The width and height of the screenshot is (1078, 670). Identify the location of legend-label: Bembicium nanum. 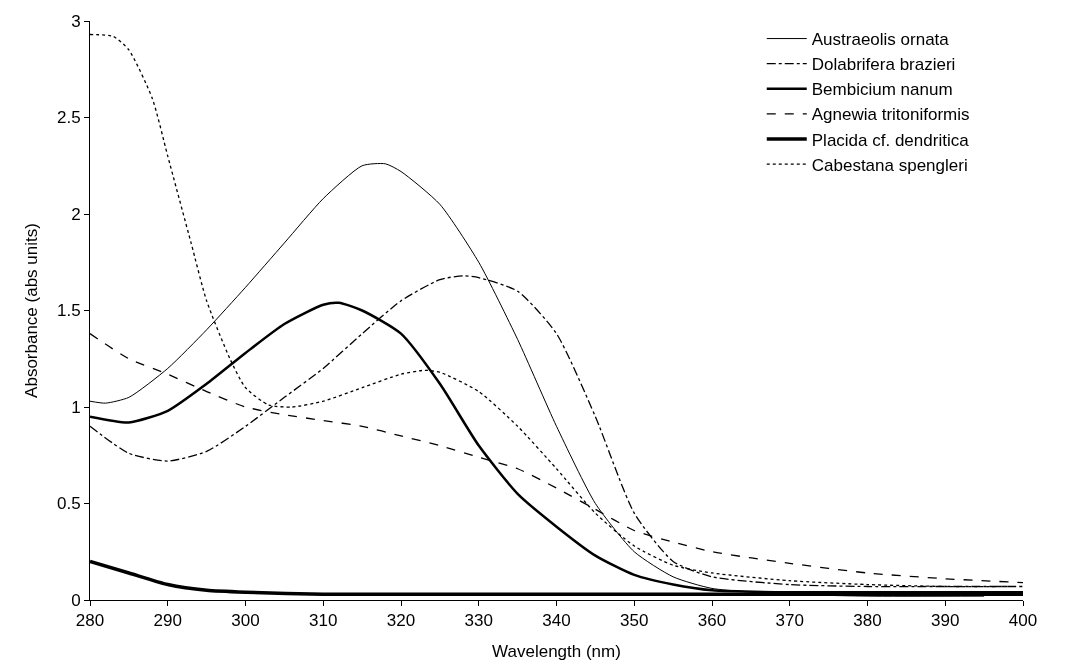
(882, 90).